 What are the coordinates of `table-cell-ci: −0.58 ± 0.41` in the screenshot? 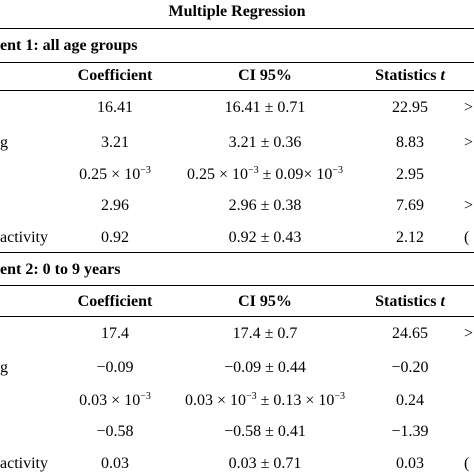 It's located at (265, 431).